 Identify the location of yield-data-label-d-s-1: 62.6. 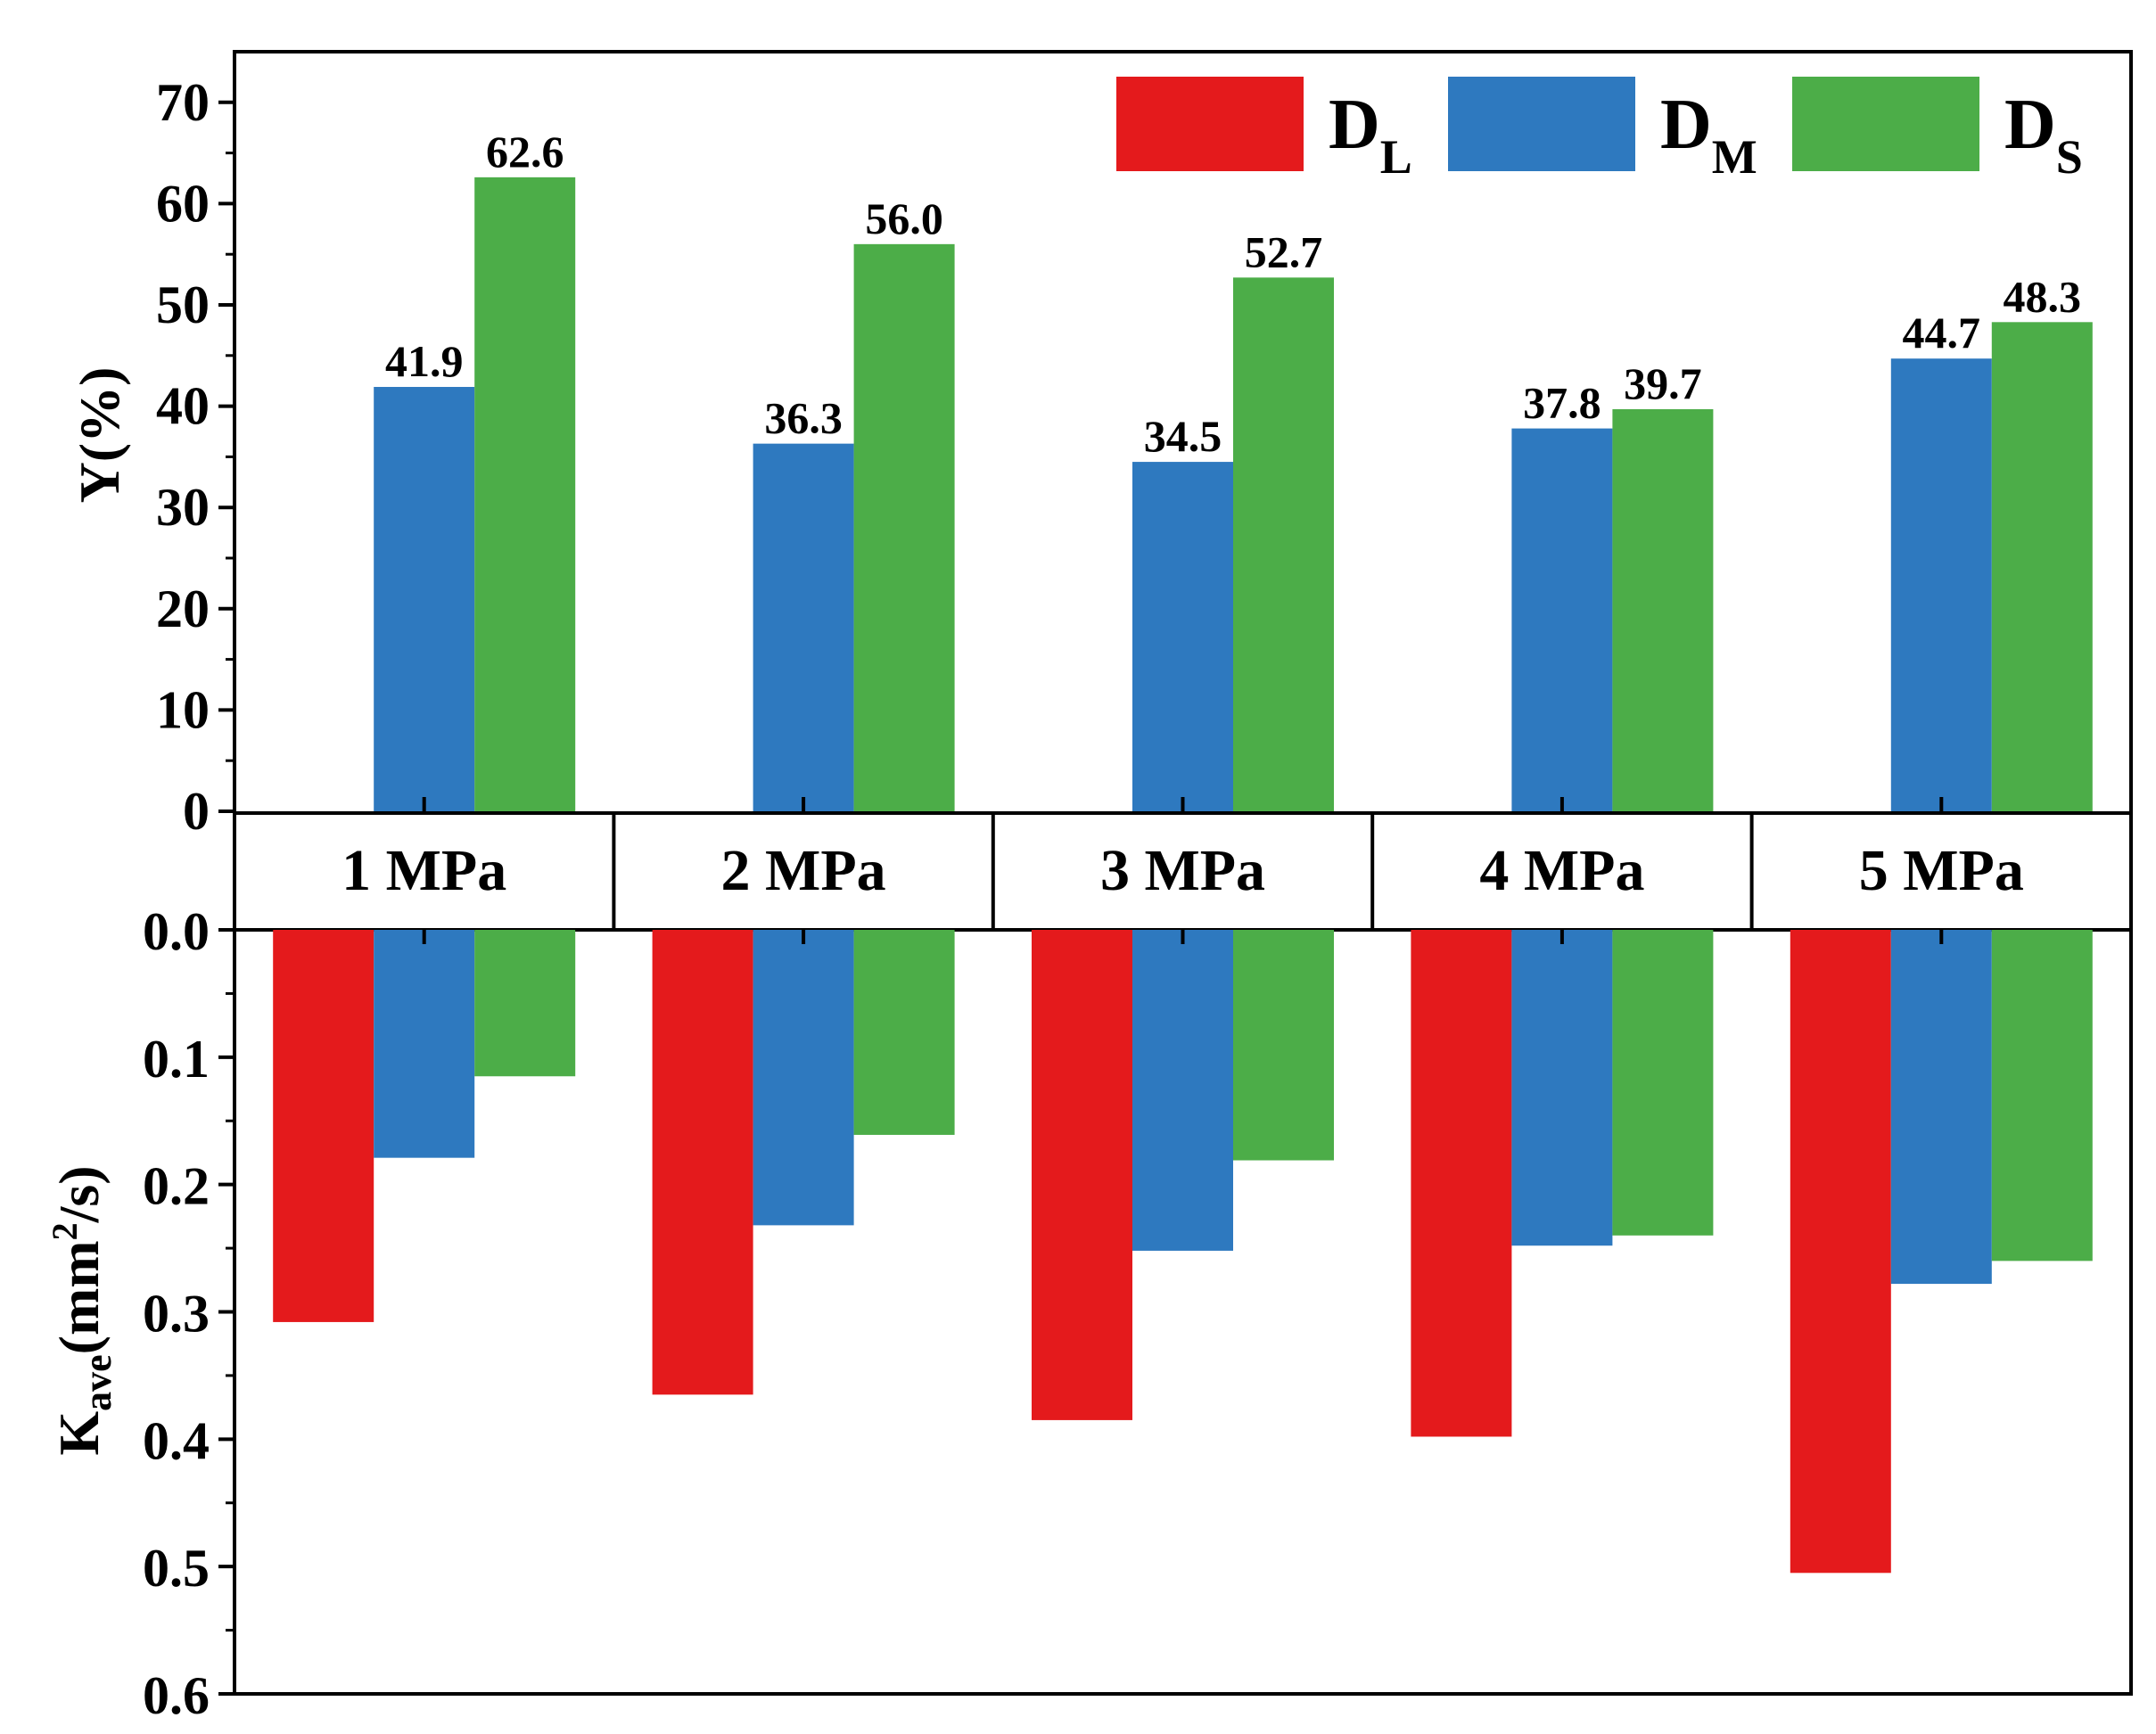
(525, 152).